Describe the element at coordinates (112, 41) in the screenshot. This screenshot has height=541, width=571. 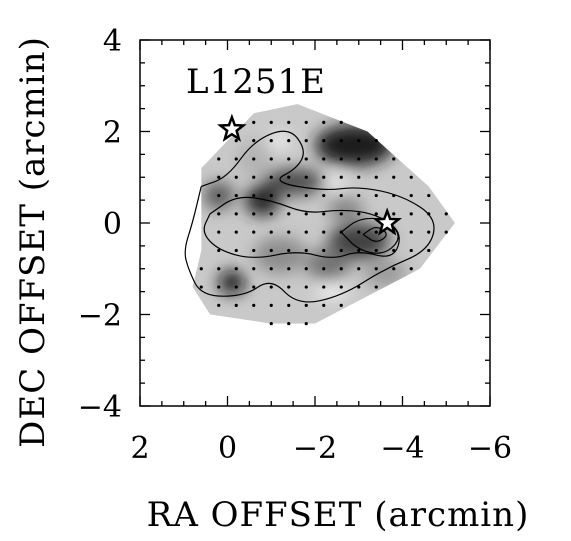
I see `y-tick-label: 4` at that location.